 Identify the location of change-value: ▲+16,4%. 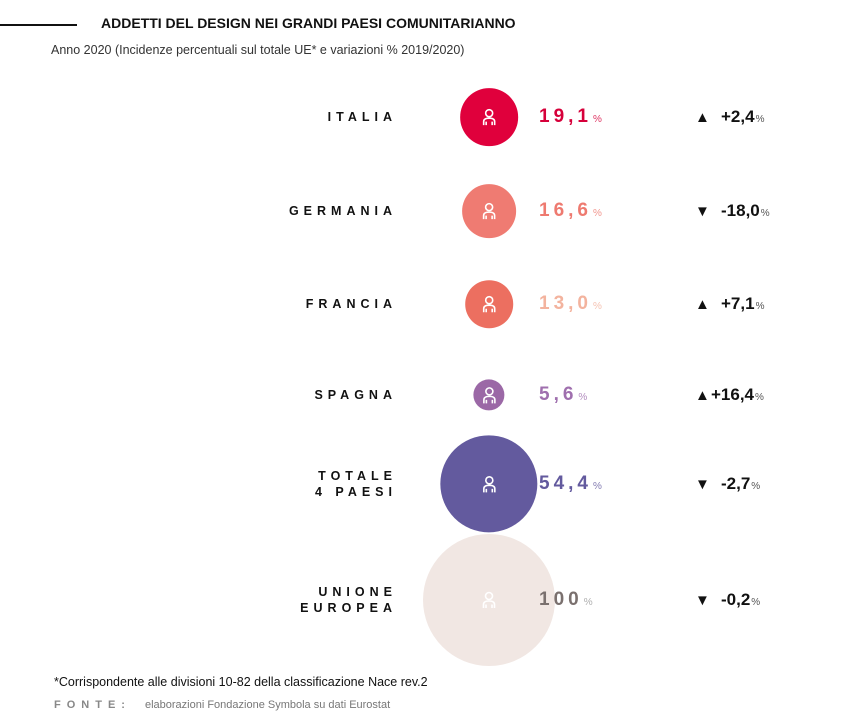
(729, 394).